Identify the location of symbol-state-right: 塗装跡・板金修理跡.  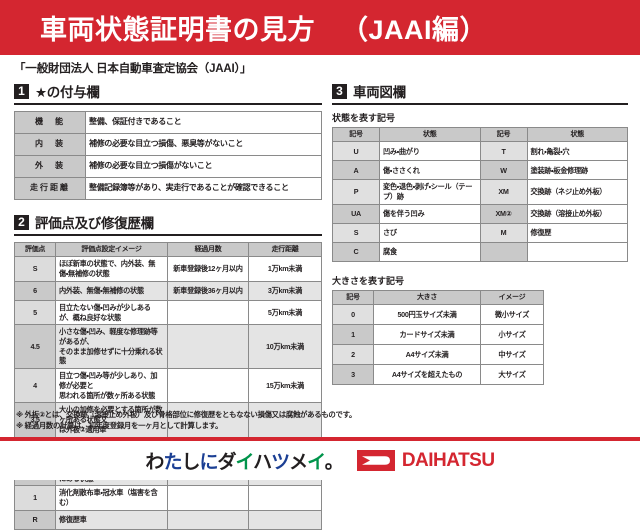
(577, 170).